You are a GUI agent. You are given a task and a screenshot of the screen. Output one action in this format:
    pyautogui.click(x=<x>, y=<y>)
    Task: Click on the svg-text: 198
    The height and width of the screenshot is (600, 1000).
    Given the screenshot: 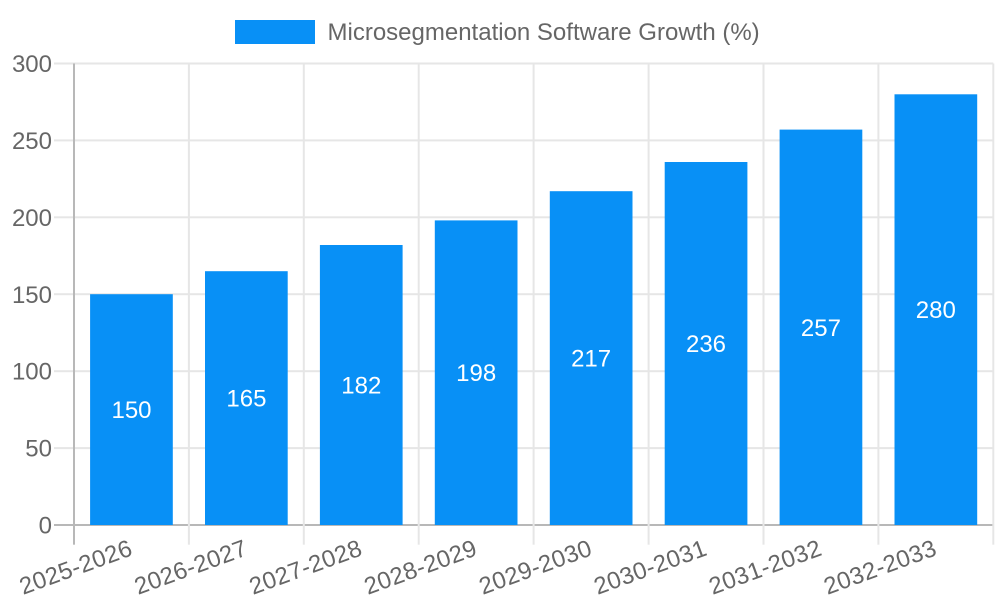 What is the action you would take?
    pyautogui.click(x=476, y=373)
    